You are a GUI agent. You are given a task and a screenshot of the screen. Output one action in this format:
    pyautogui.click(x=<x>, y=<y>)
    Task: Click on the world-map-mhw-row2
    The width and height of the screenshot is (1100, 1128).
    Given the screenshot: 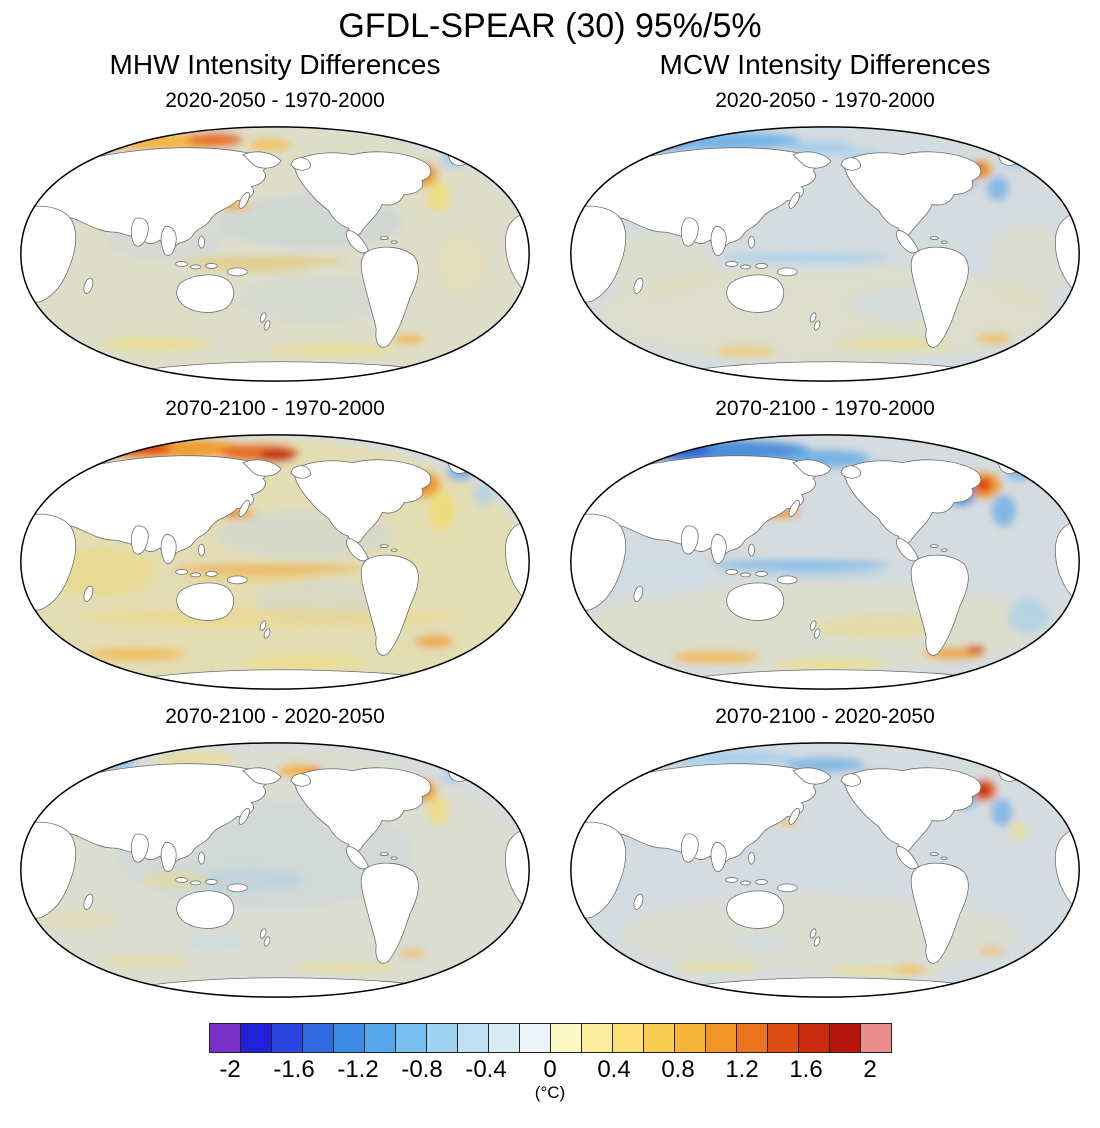 What is the action you would take?
    pyautogui.click(x=275, y=562)
    